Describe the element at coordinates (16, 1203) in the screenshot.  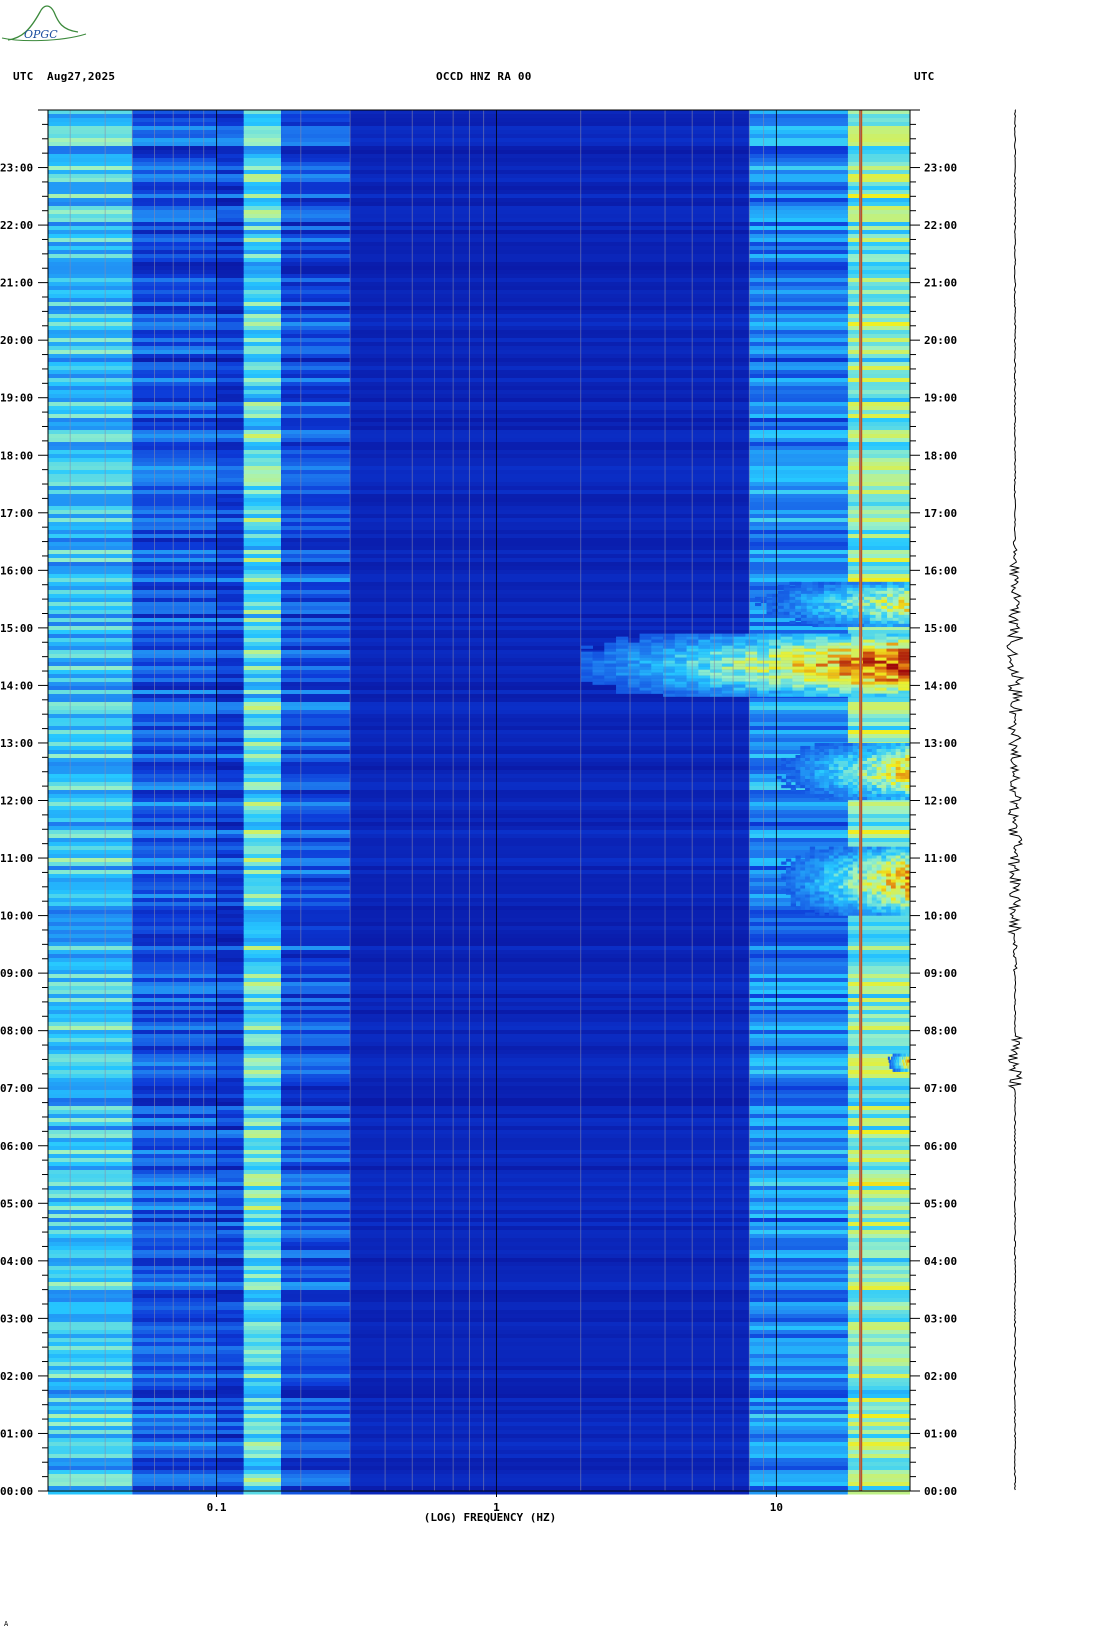
I see `hour-tick-label: 05:00` at that location.